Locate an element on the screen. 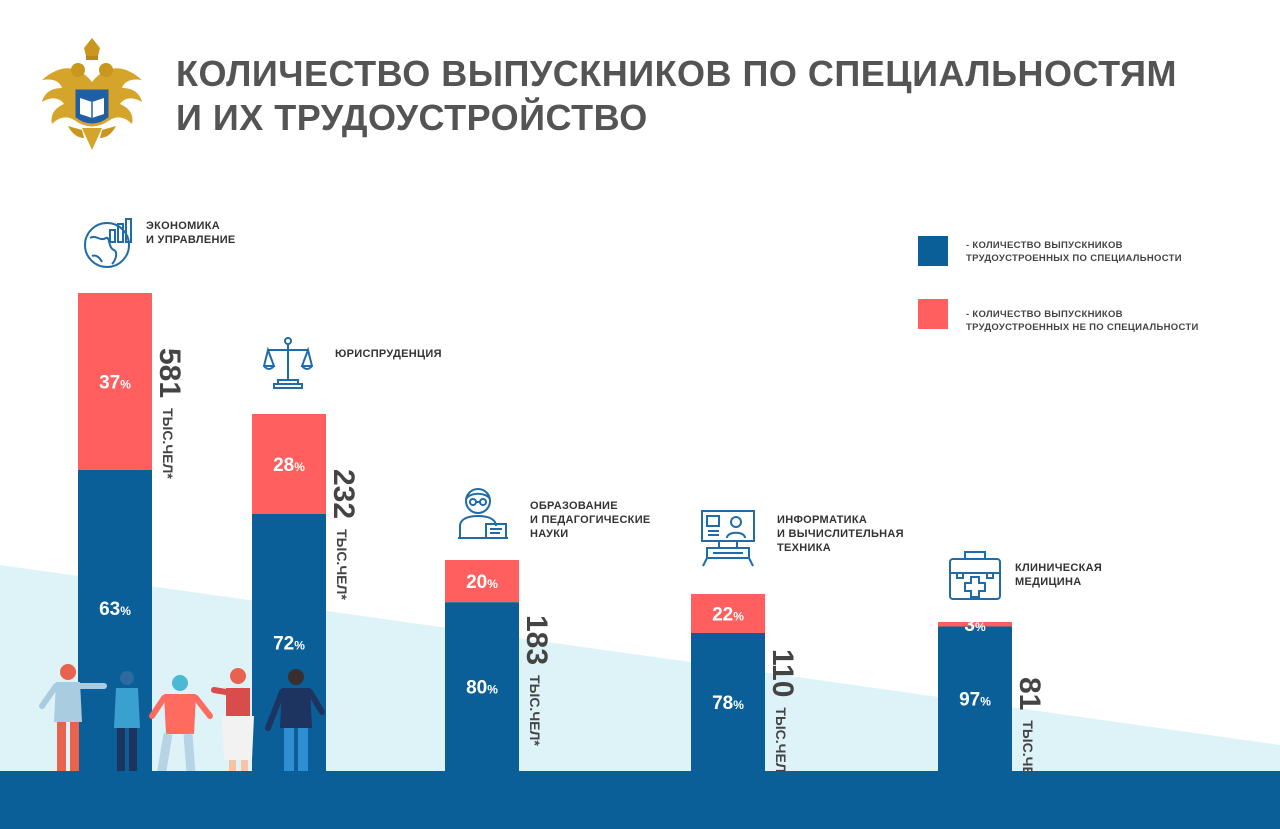 This screenshot has width=1280, height=829. people-group-illustration is located at coordinates (182, 725).